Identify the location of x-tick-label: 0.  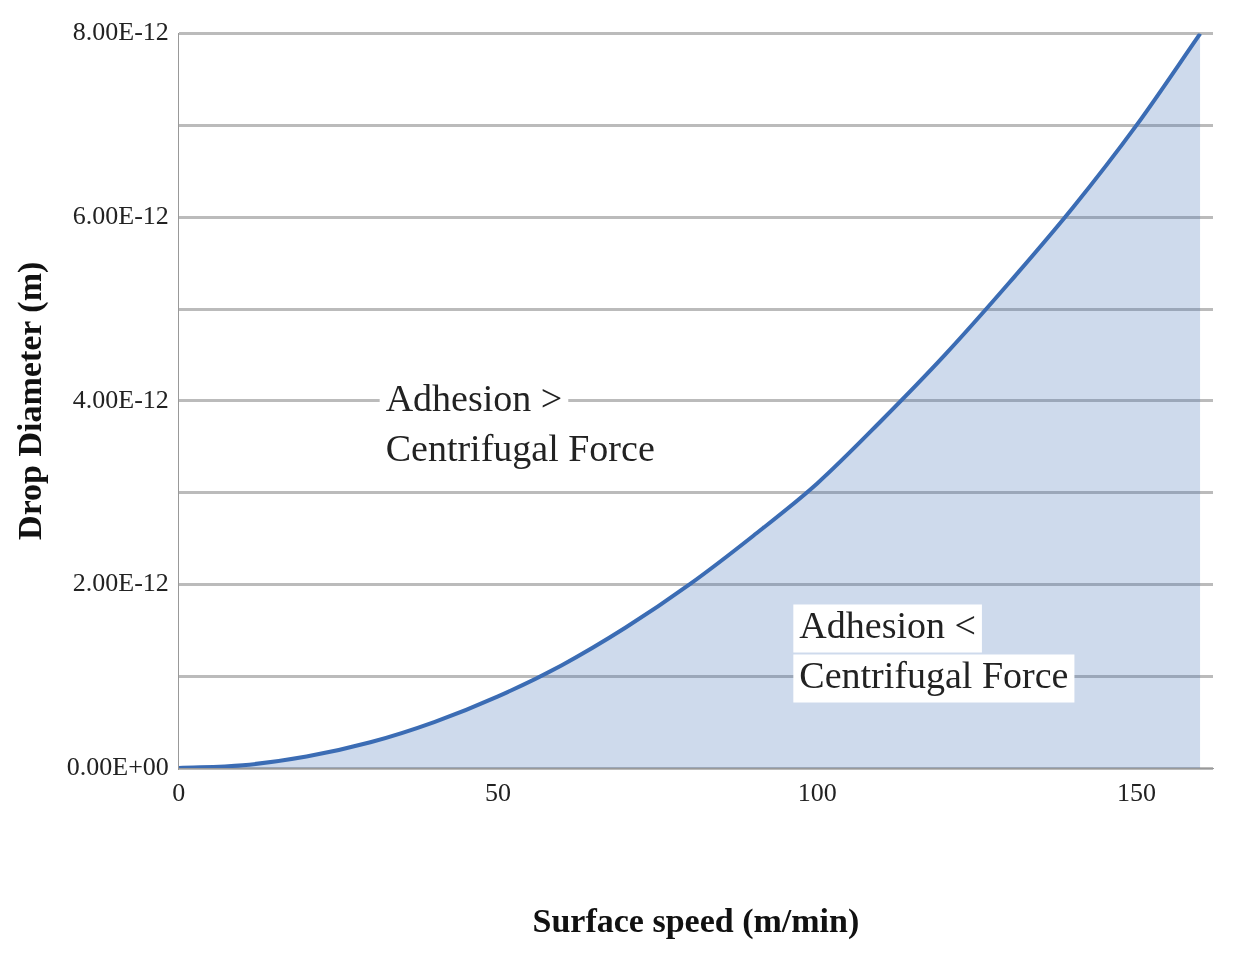
(179, 793).